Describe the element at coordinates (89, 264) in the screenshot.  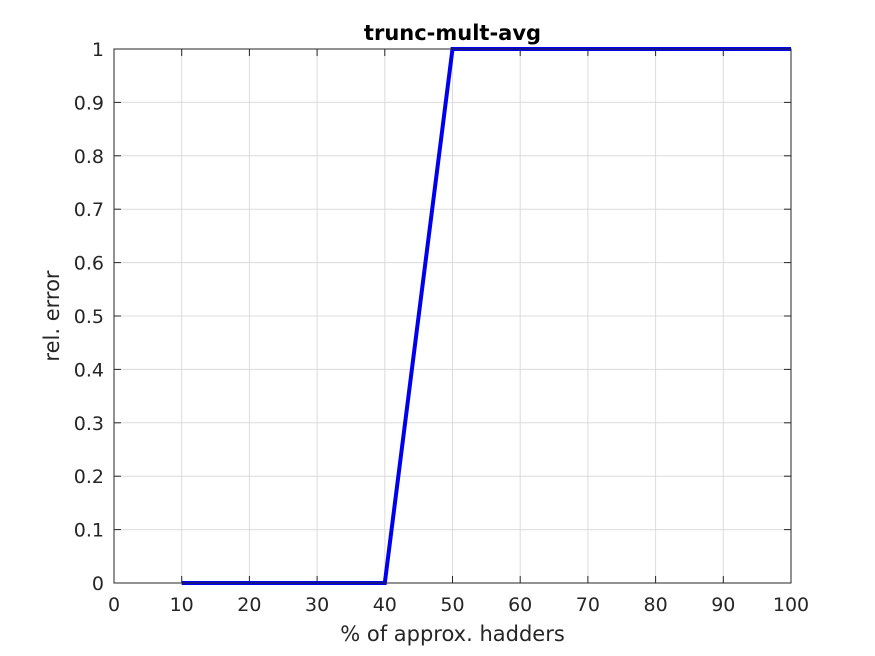
I see `y-tick-label: 0.6` at that location.